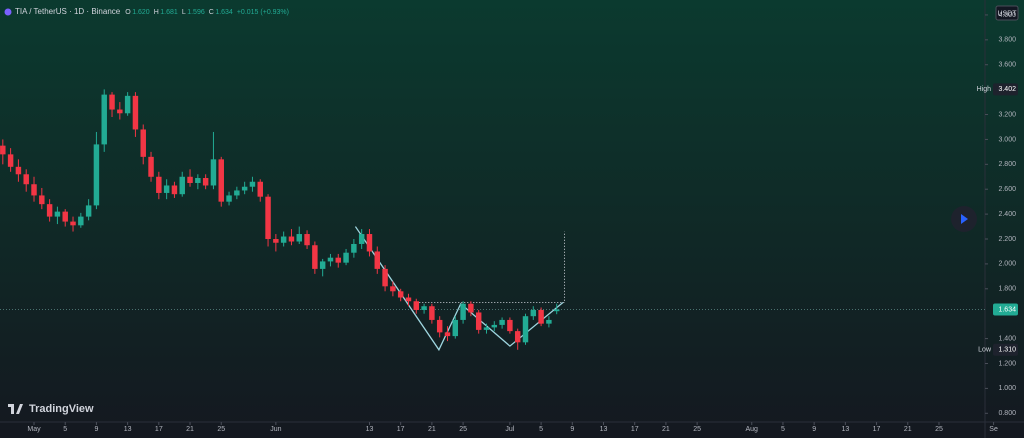  What do you see at coordinates (275, 429) in the screenshot?
I see `x-tick-label: Jun` at bounding box center [275, 429].